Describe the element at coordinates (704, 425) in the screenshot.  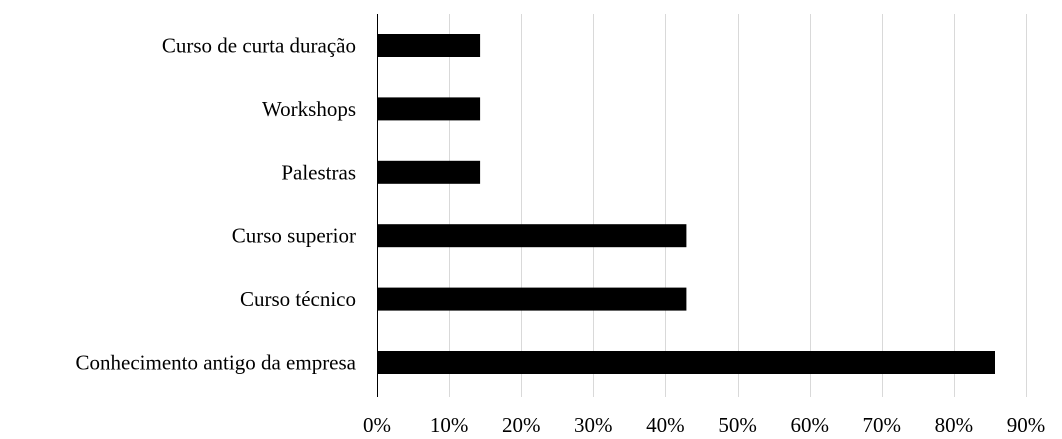
I see `x-tick-labels: 0% 10% 20% 30% 40% 50% 60% 70% 80% 90%` at that location.